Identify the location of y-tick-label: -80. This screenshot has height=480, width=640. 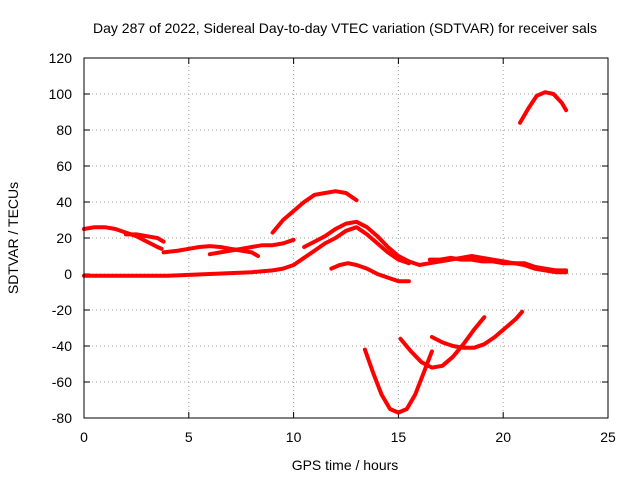
(62, 418).